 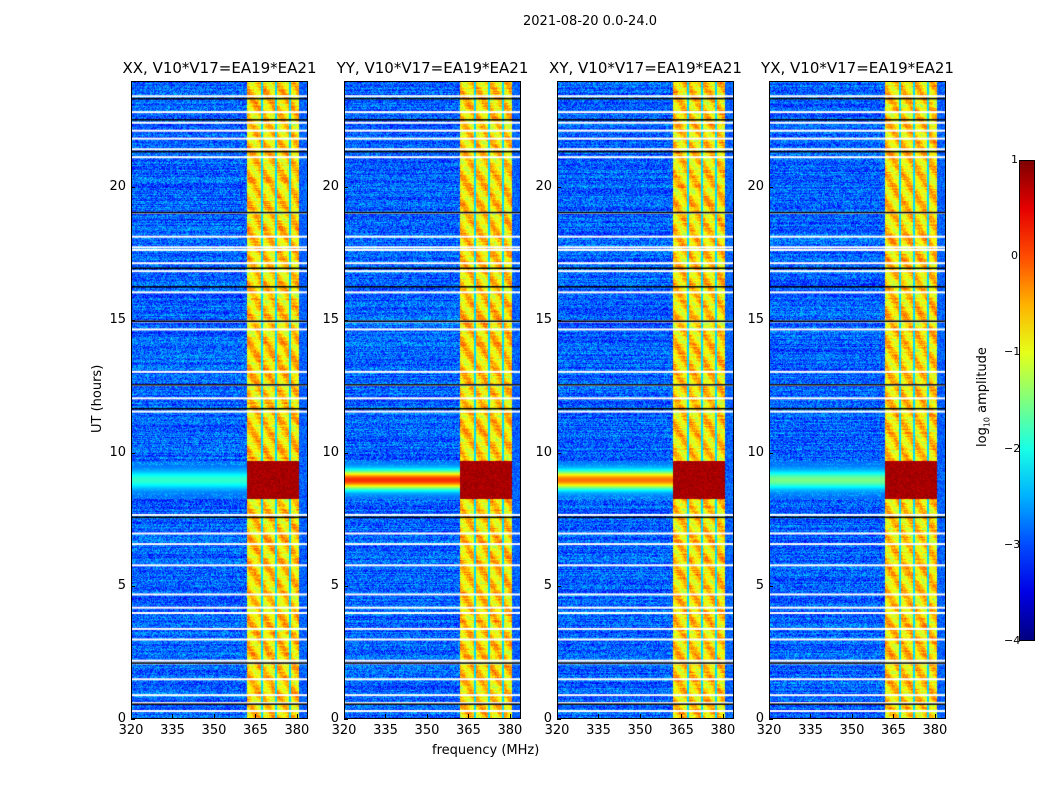 What do you see at coordinates (1014, 256) in the screenshot?
I see `colorbar-tick-label: 0` at bounding box center [1014, 256].